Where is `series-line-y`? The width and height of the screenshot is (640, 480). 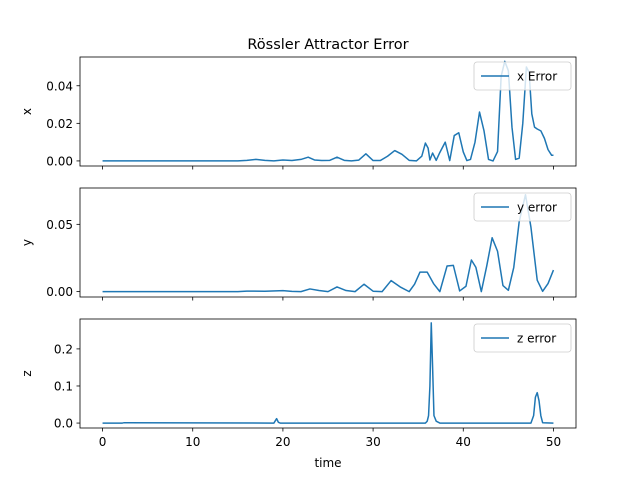
series-line-y is located at coordinates (328, 243).